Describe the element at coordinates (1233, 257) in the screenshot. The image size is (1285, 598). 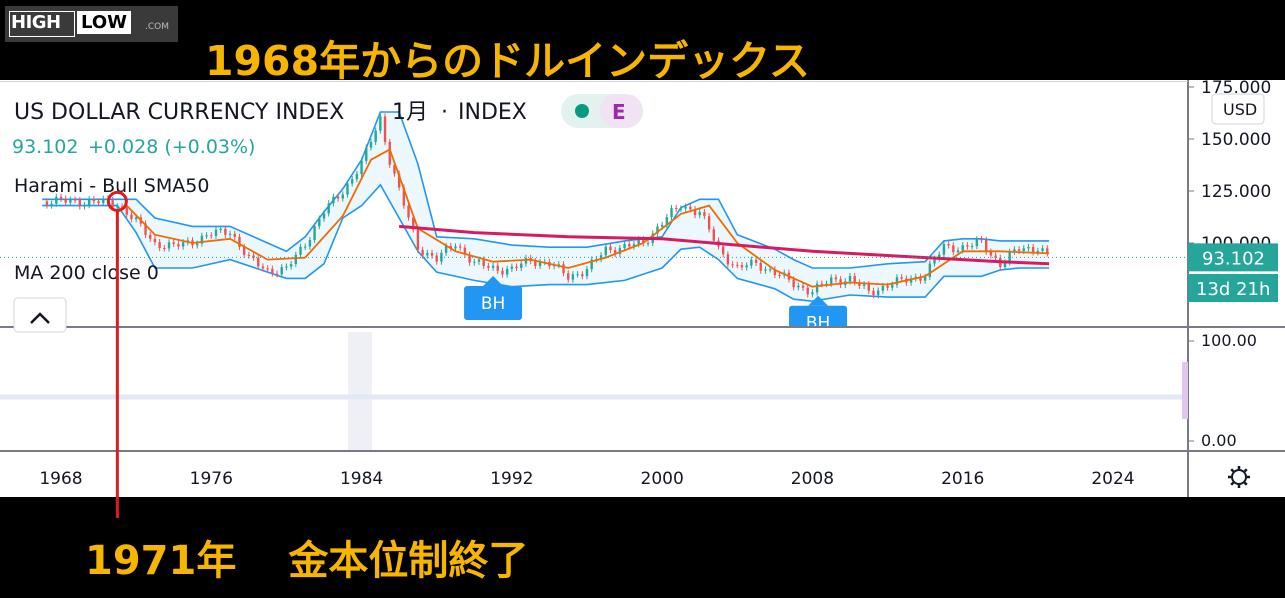
I see `last-price-box` at that location.